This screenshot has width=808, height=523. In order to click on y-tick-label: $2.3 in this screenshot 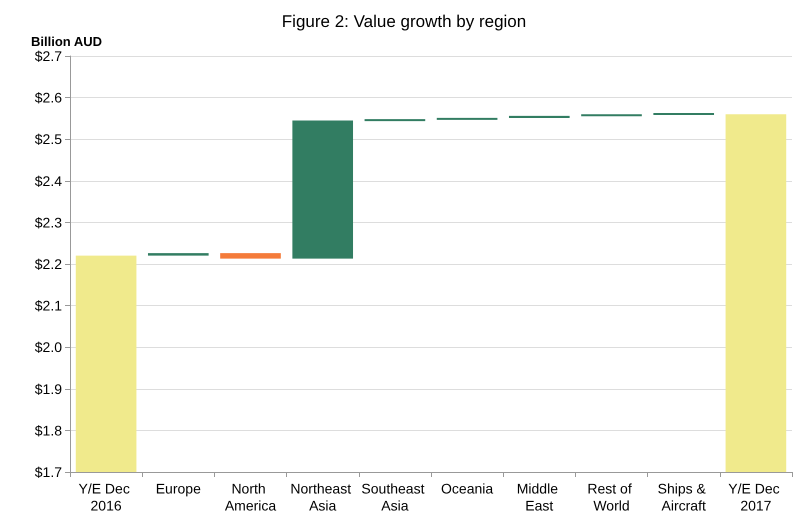, I will do `click(48, 222)`.